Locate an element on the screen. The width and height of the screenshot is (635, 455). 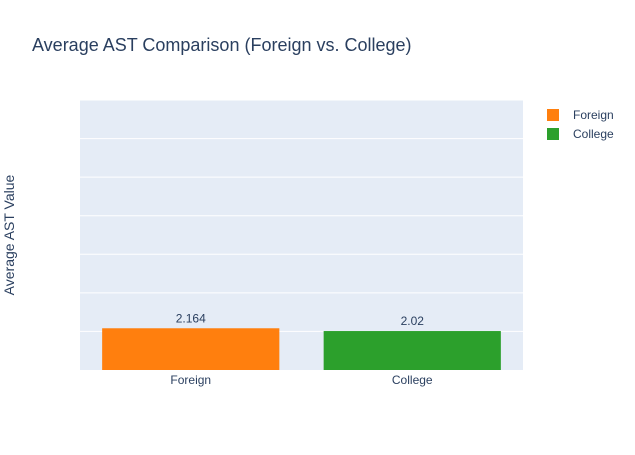
x-tick-labels: Foreign College is located at coordinates (301, 380).